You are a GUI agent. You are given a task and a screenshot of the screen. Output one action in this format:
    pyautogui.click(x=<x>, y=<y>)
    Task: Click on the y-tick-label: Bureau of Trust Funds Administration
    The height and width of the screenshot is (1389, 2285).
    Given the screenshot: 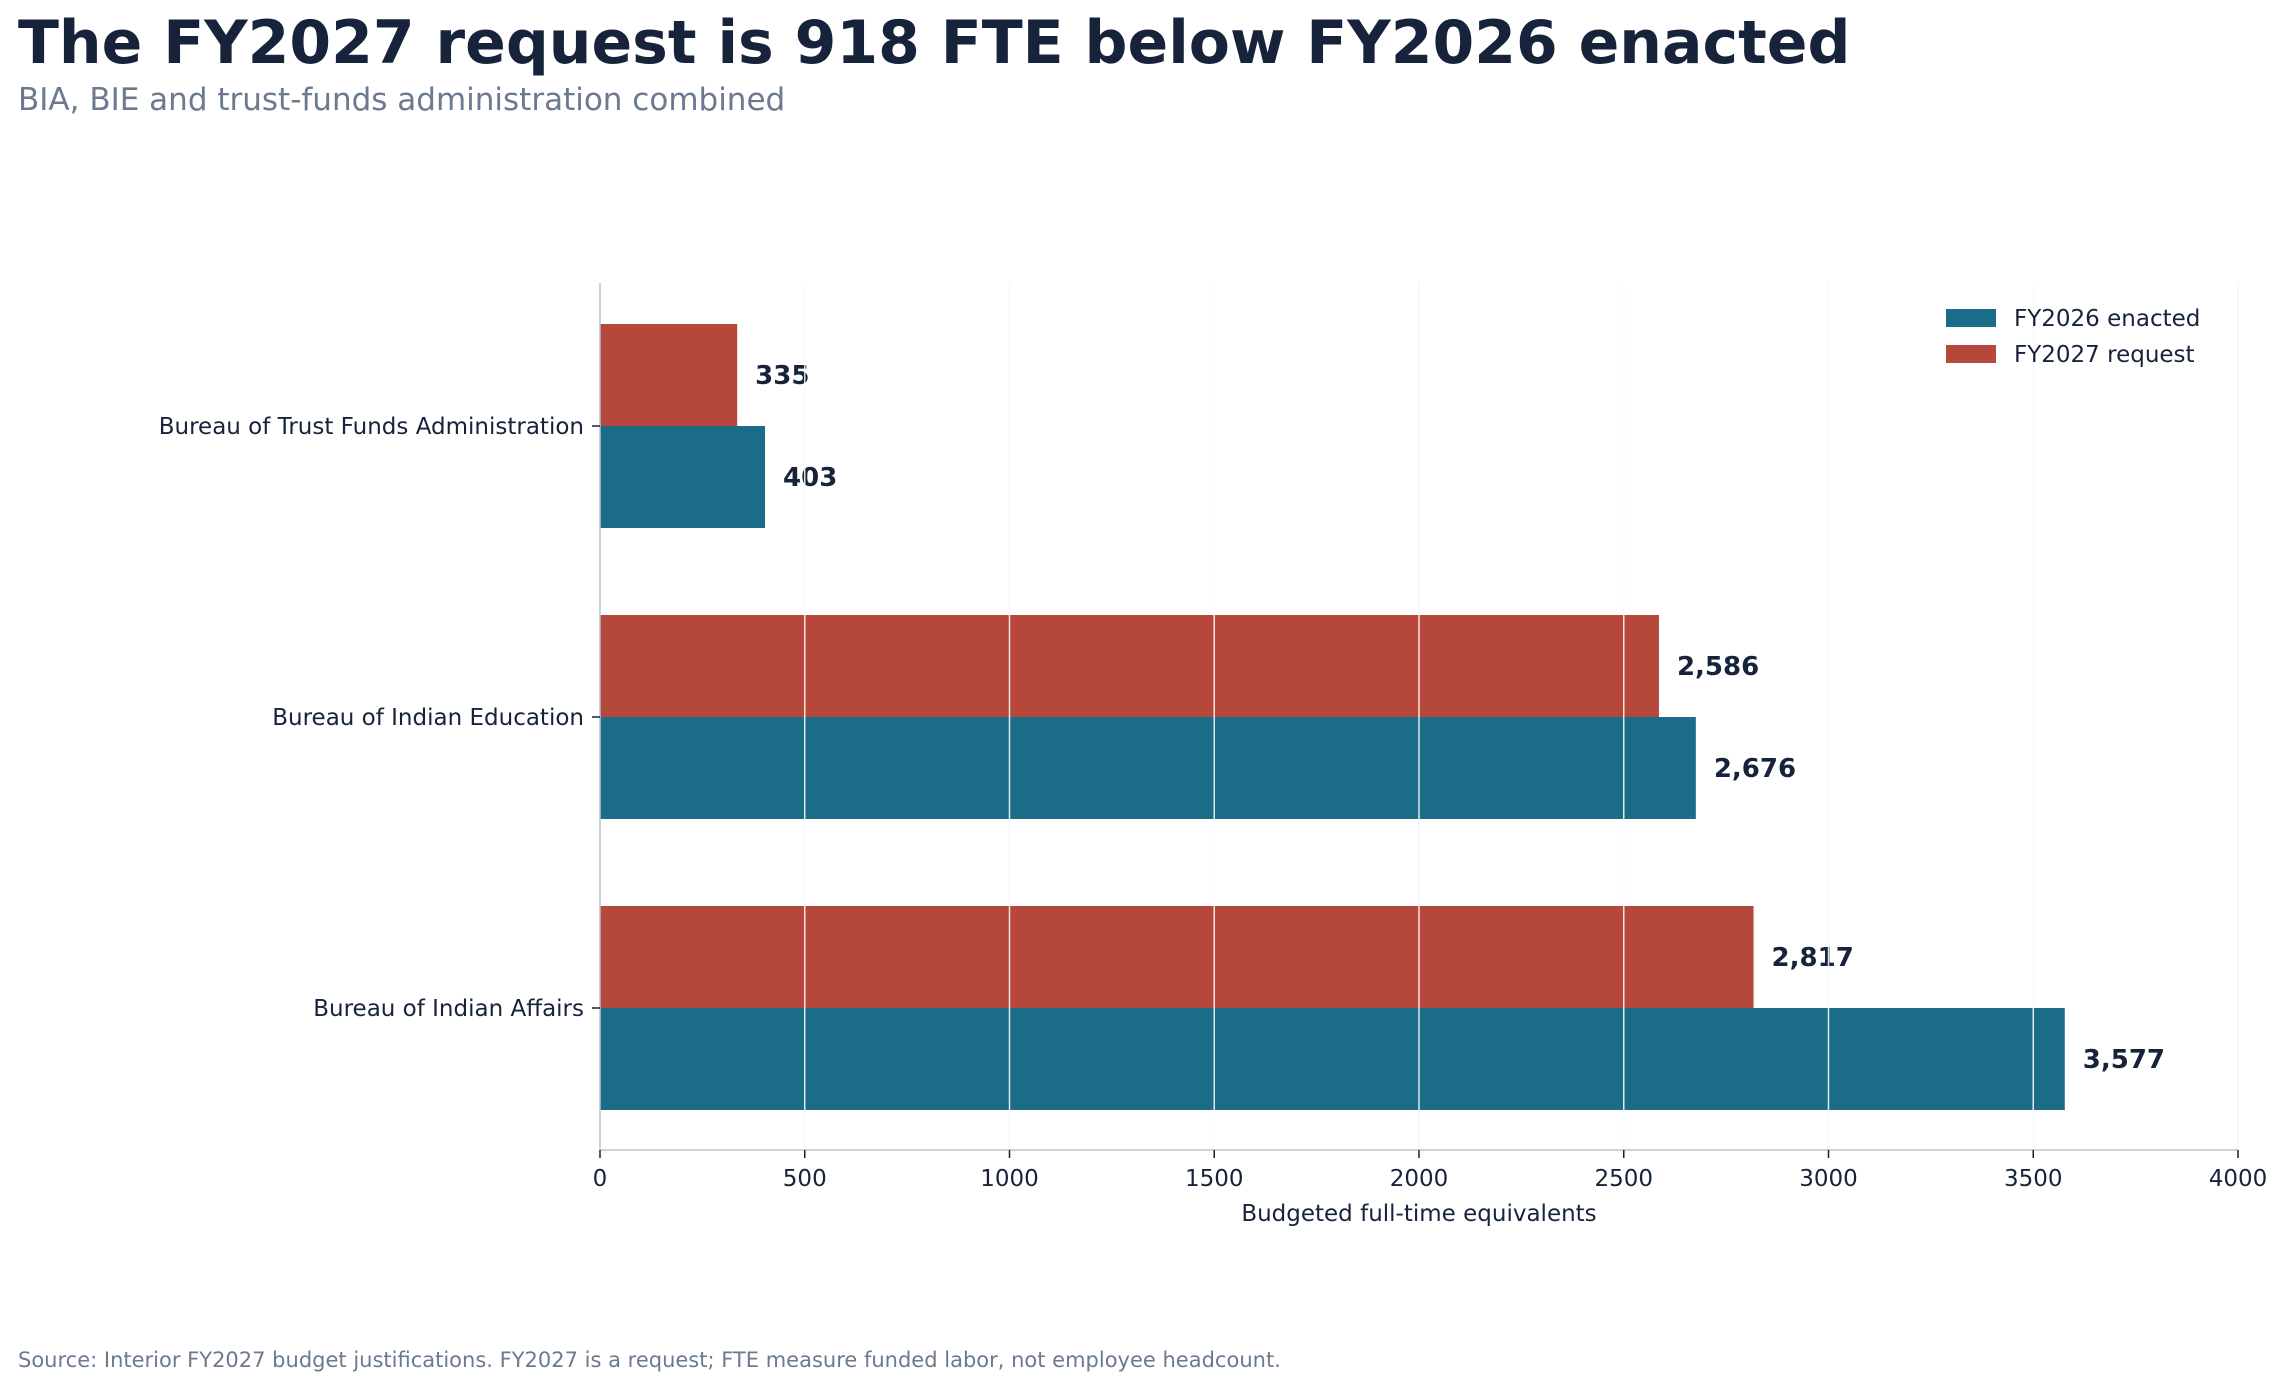 What is the action you would take?
    pyautogui.click(x=371, y=427)
    